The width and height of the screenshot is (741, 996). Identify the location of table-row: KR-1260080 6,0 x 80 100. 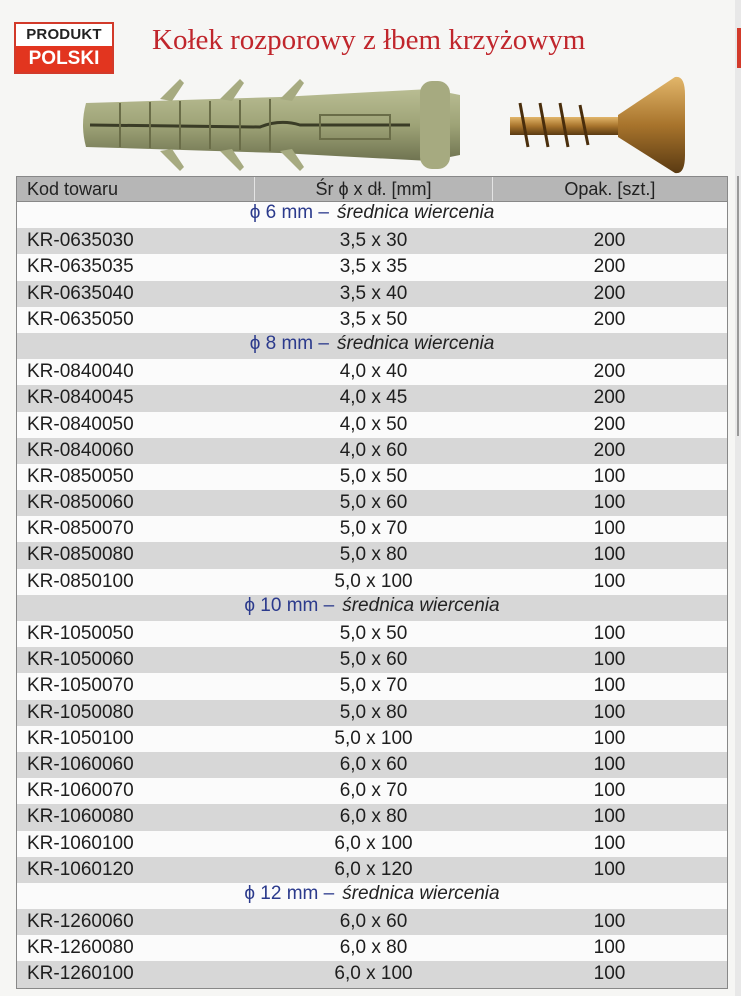
(372, 948).